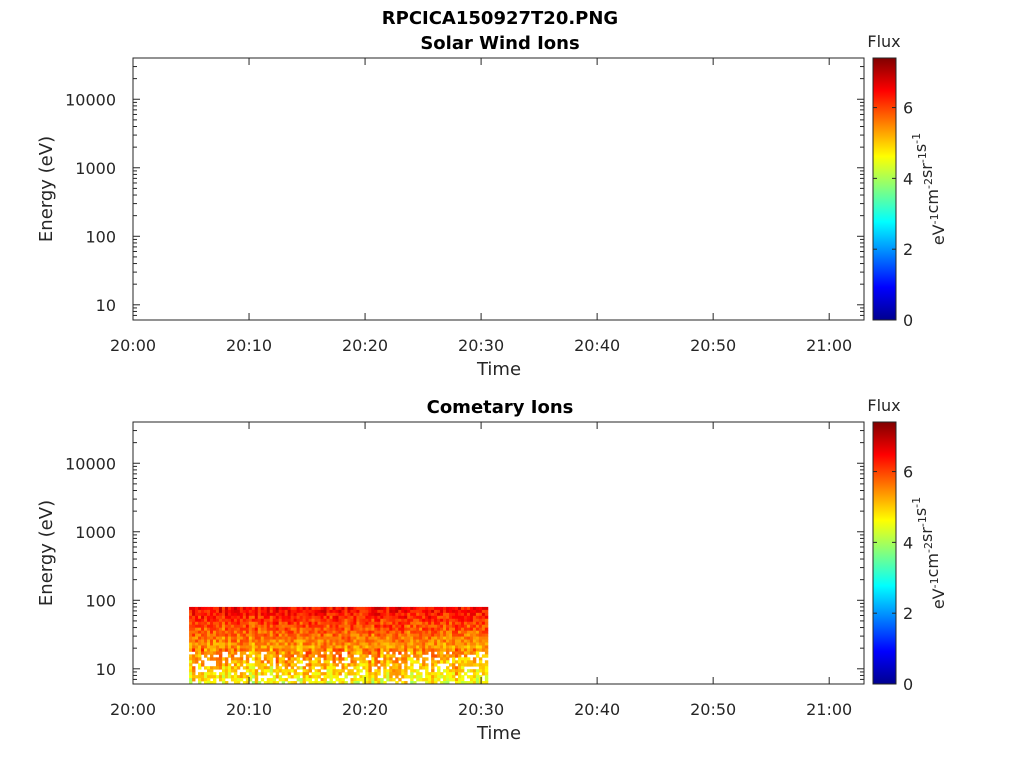 The height and width of the screenshot is (768, 1024). What do you see at coordinates (90, 463) in the screenshot?
I see `y-tick-label: 10000` at bounding box center [90, 463].